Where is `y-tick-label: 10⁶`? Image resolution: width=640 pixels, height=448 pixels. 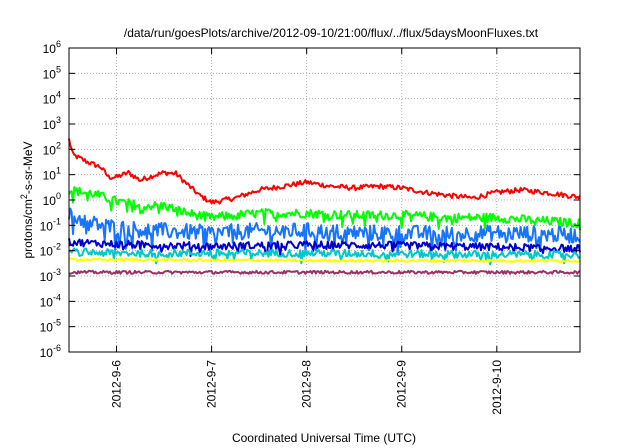
y-tick-label: 10⁶ is located at coordinates (52, 47).